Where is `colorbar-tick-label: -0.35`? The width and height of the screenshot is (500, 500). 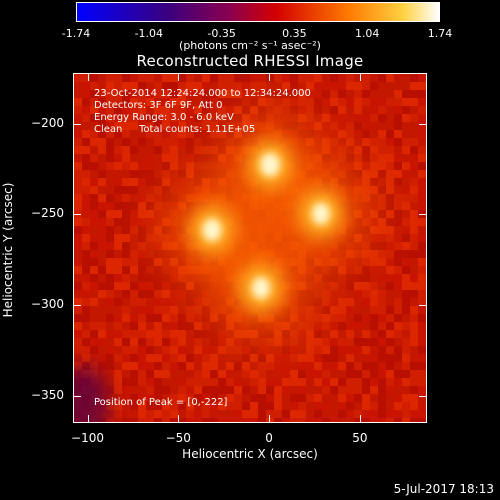 colorbar-tick-label: -0.35 is located at coordinates (221, 33).